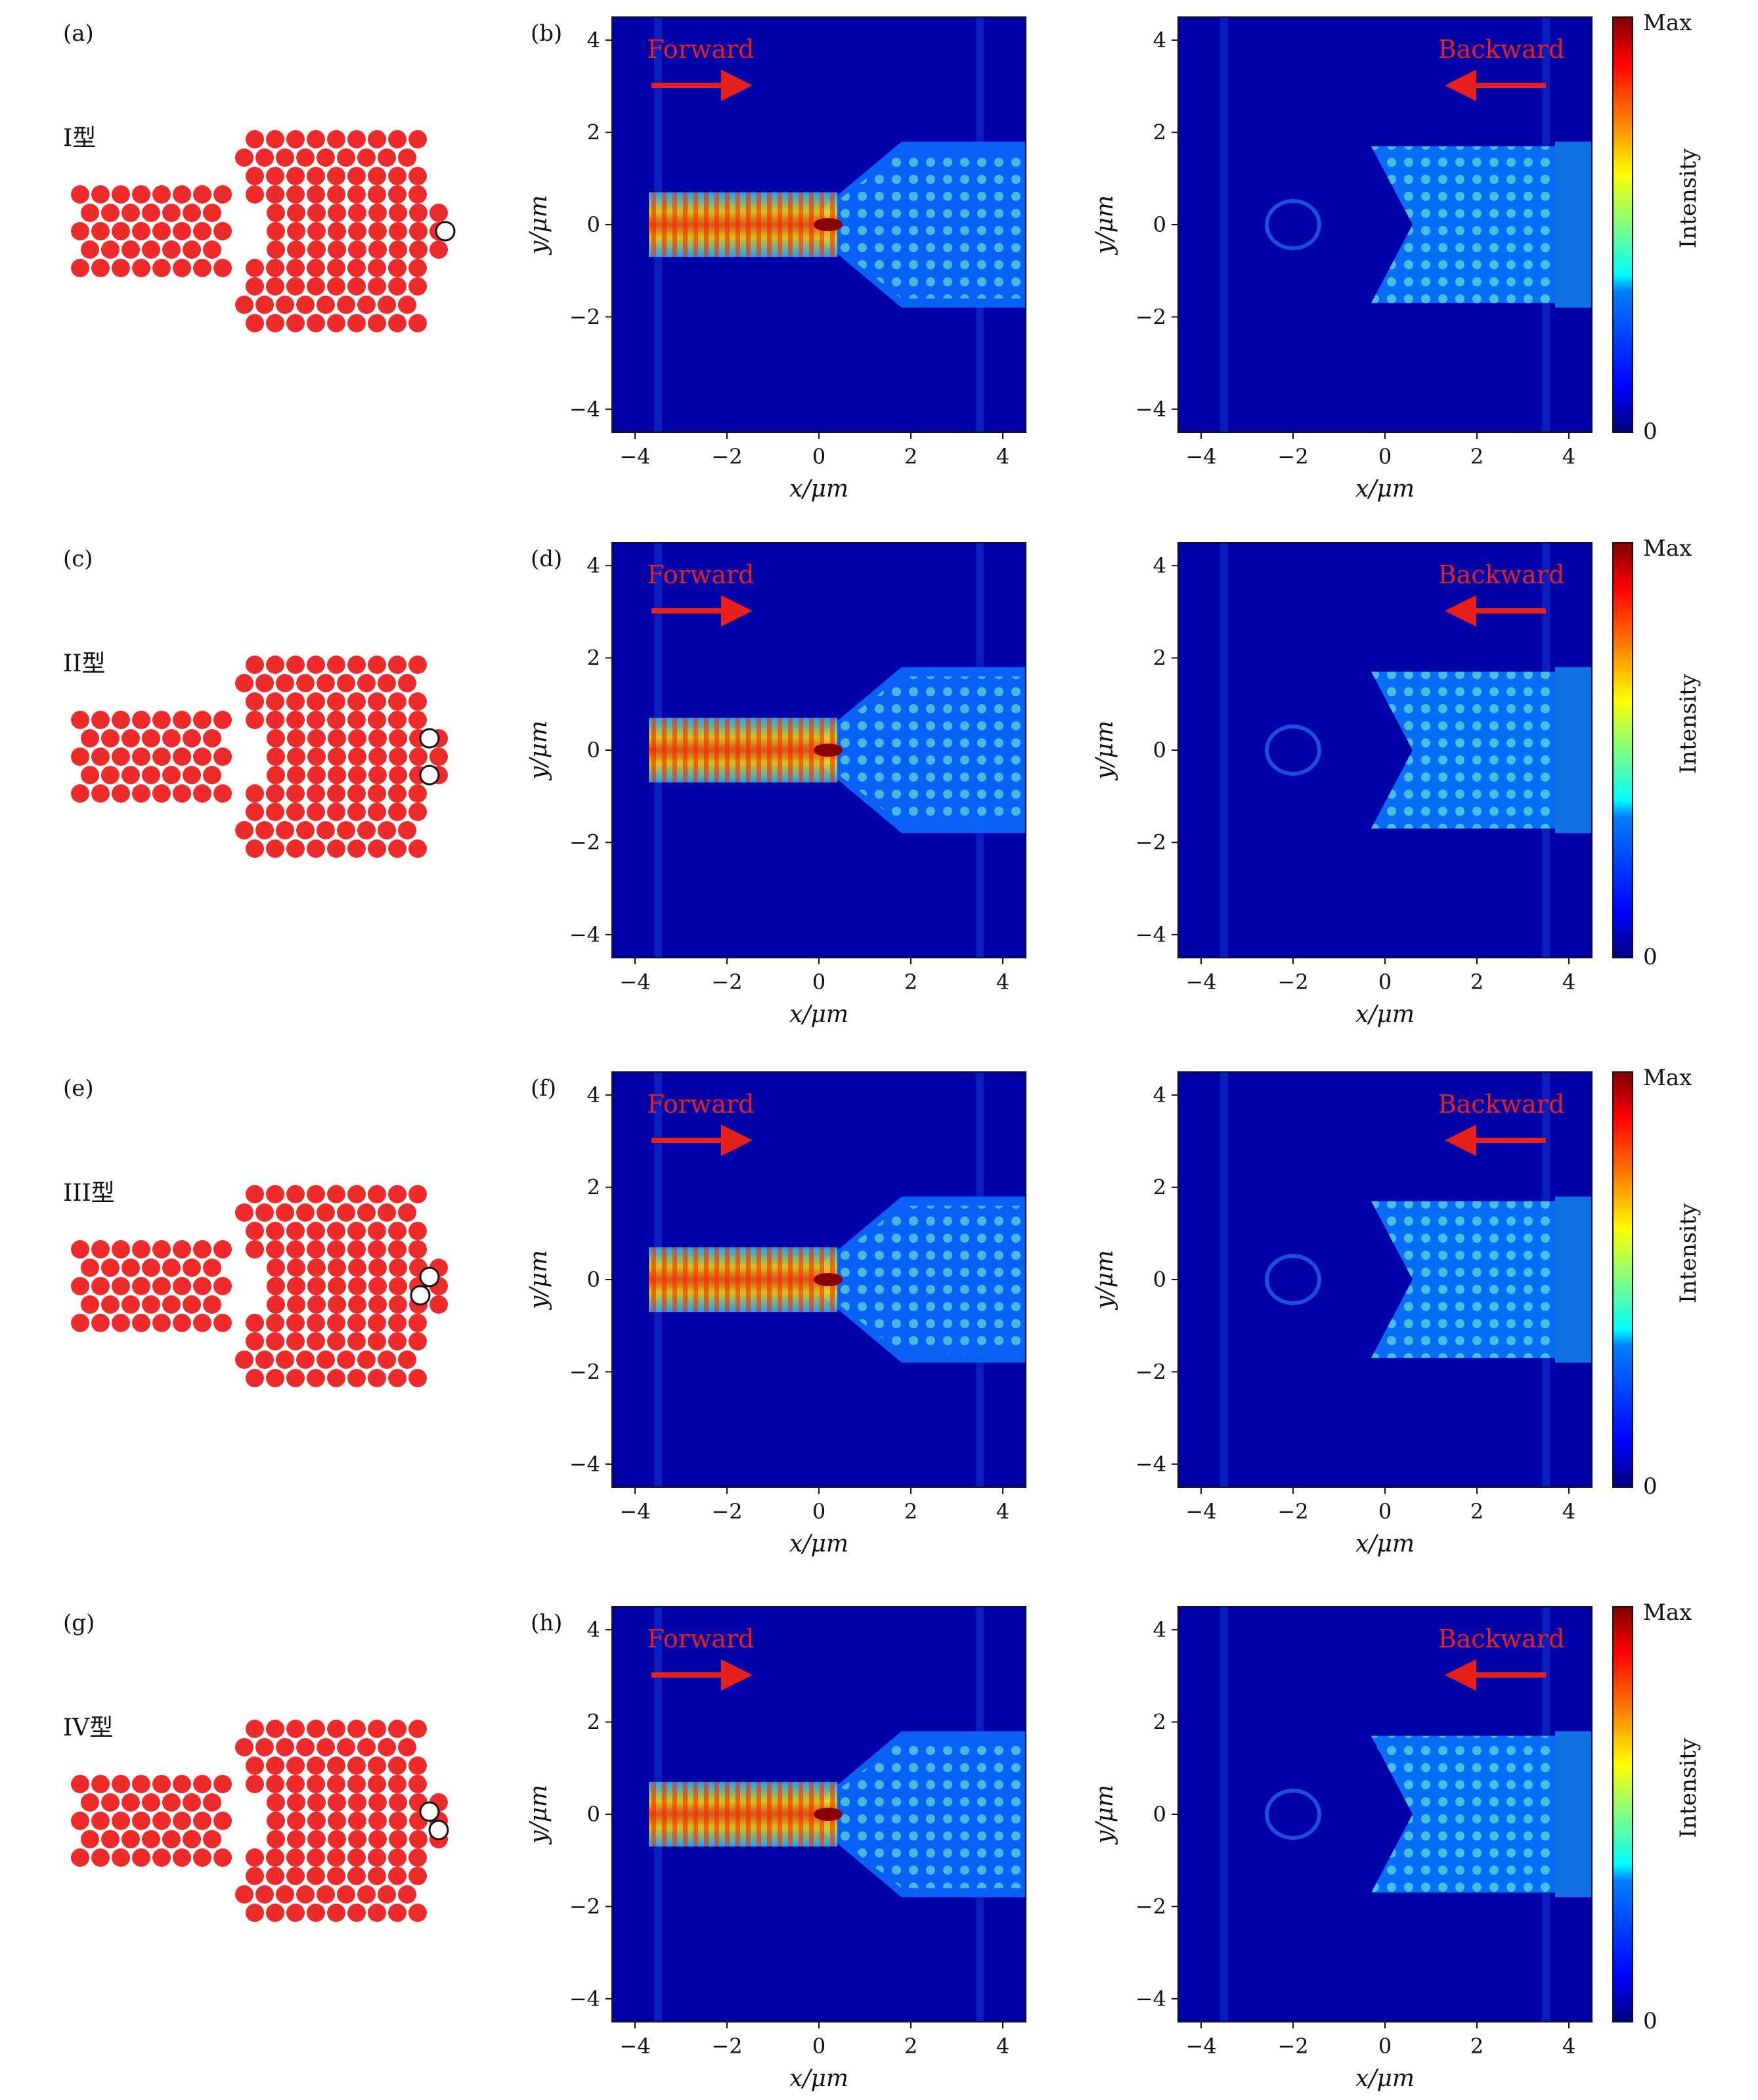 This screenshot has width=1758, height=2100. What do you see at coordinates (1502, 1105) in the screenshot?
I see `direction-label: Backward` at bounding box center [1502, 1105].